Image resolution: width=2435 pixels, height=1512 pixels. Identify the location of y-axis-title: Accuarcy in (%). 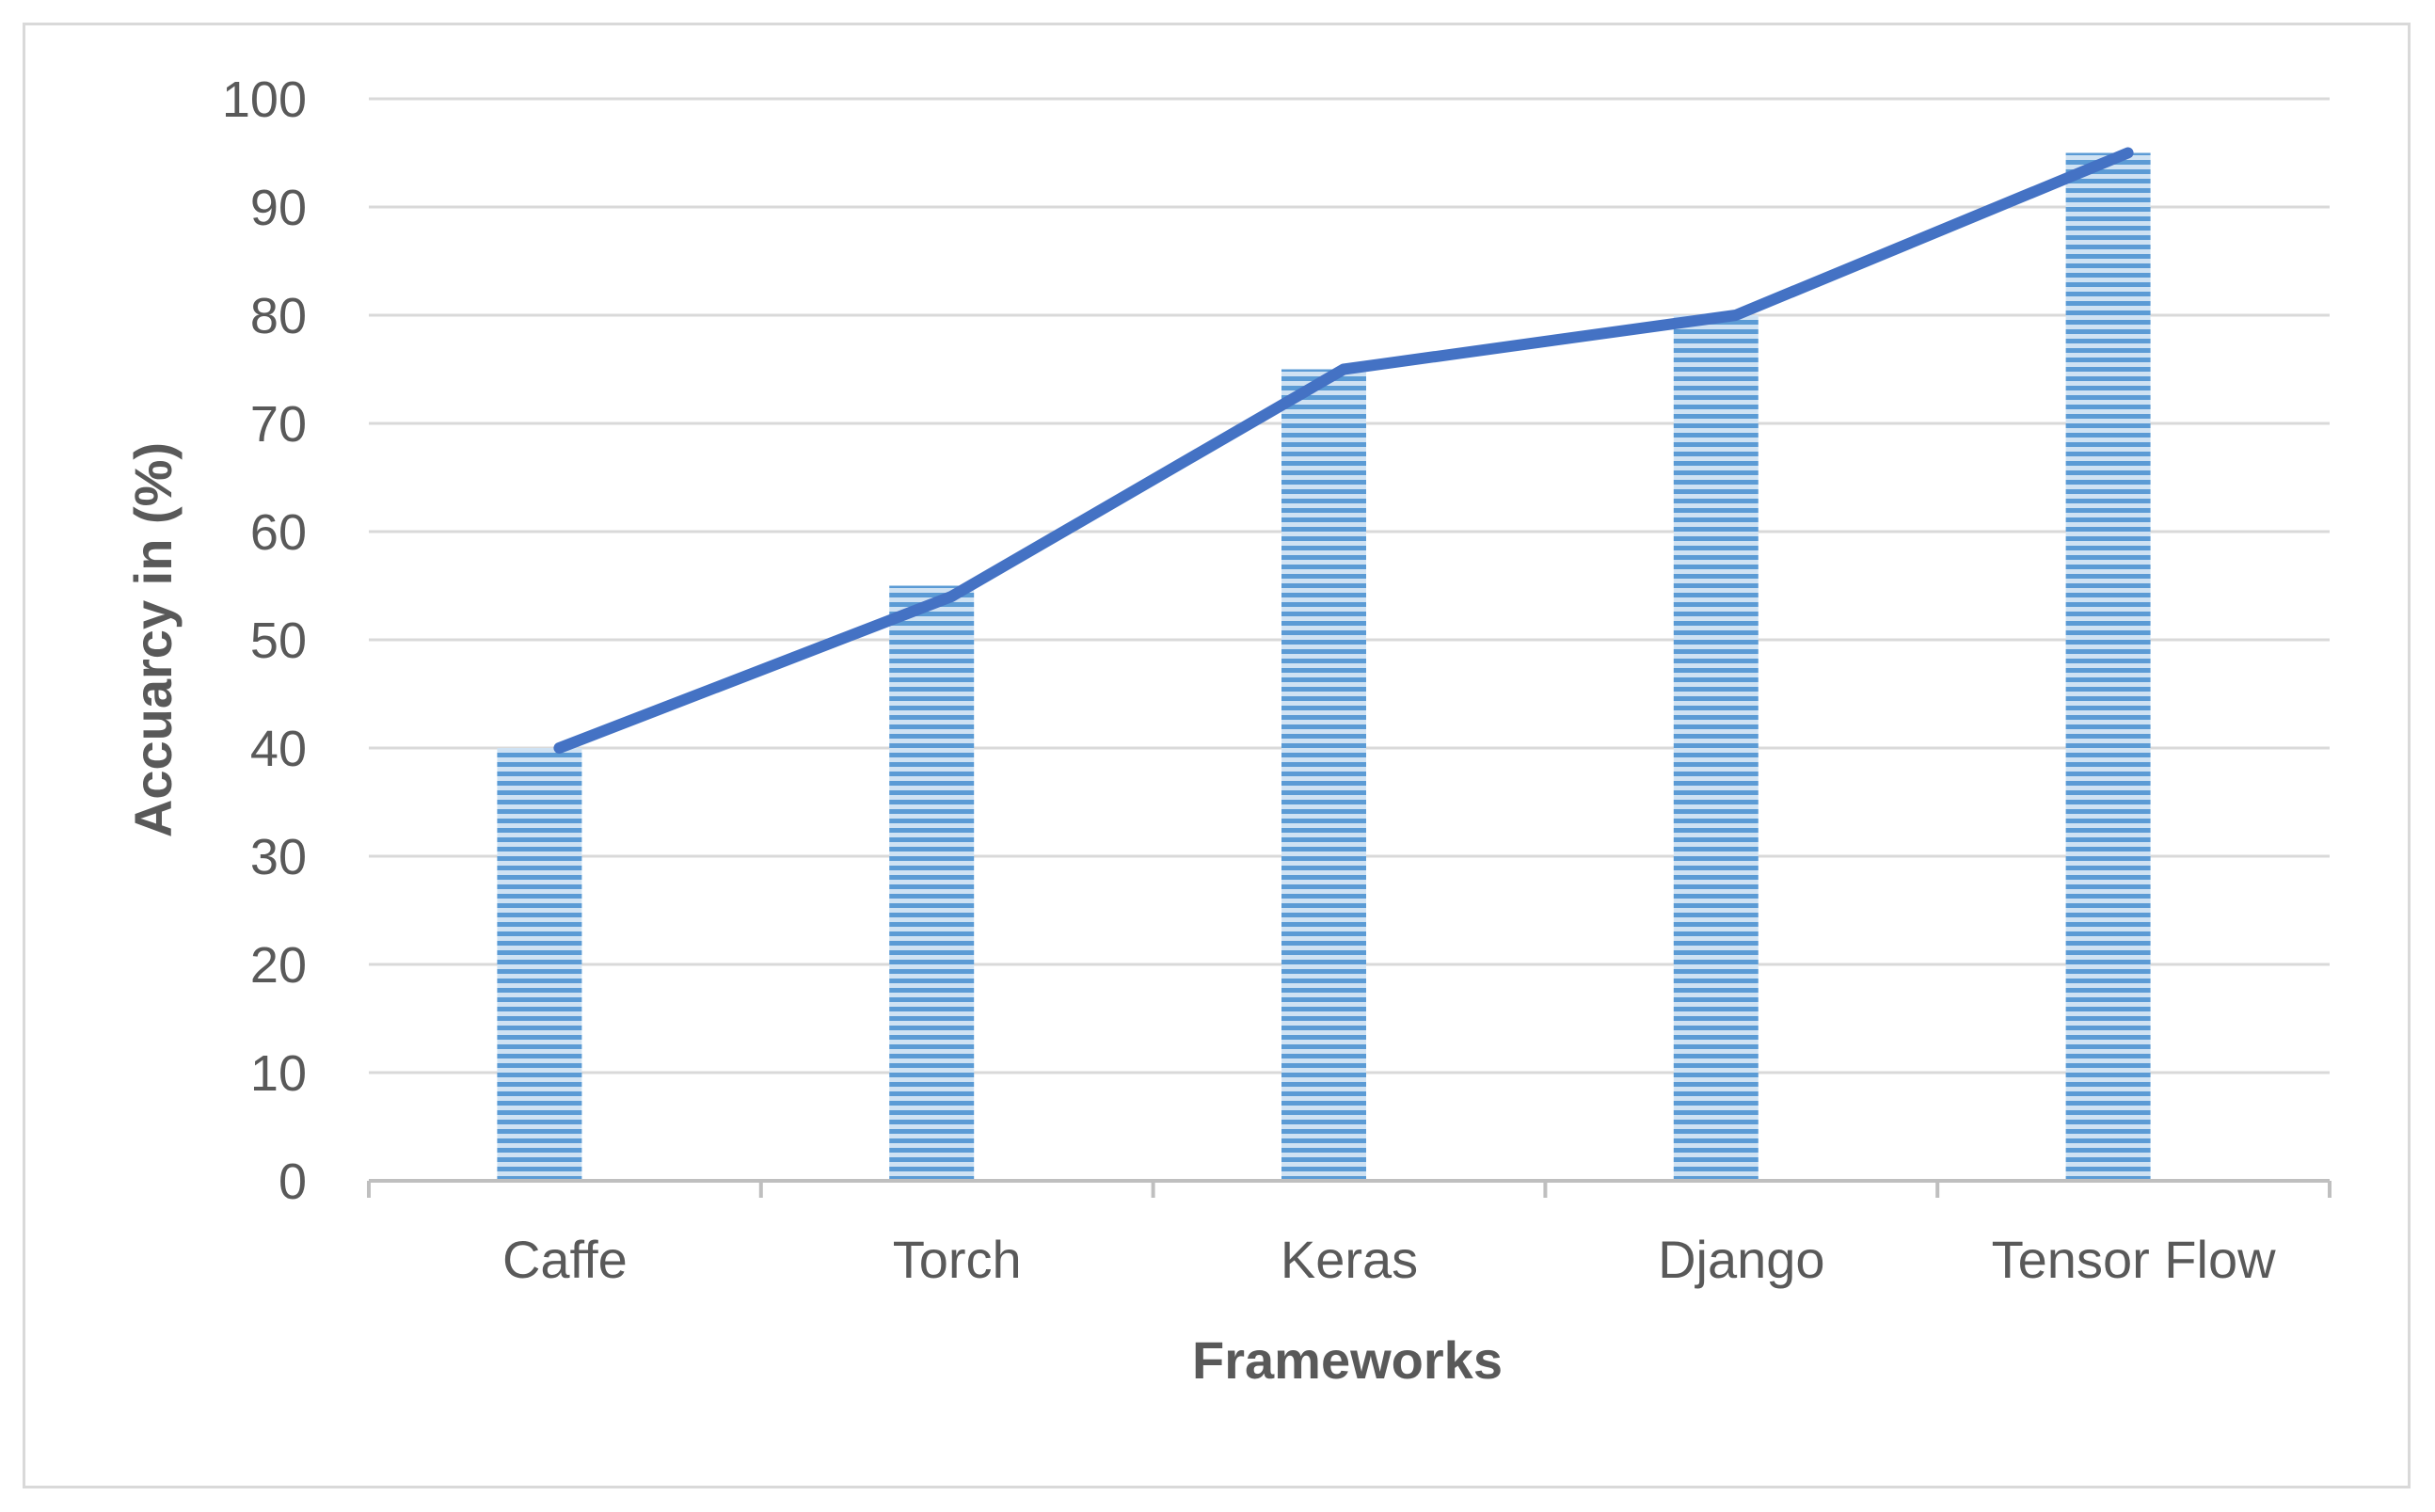
(153, 639).